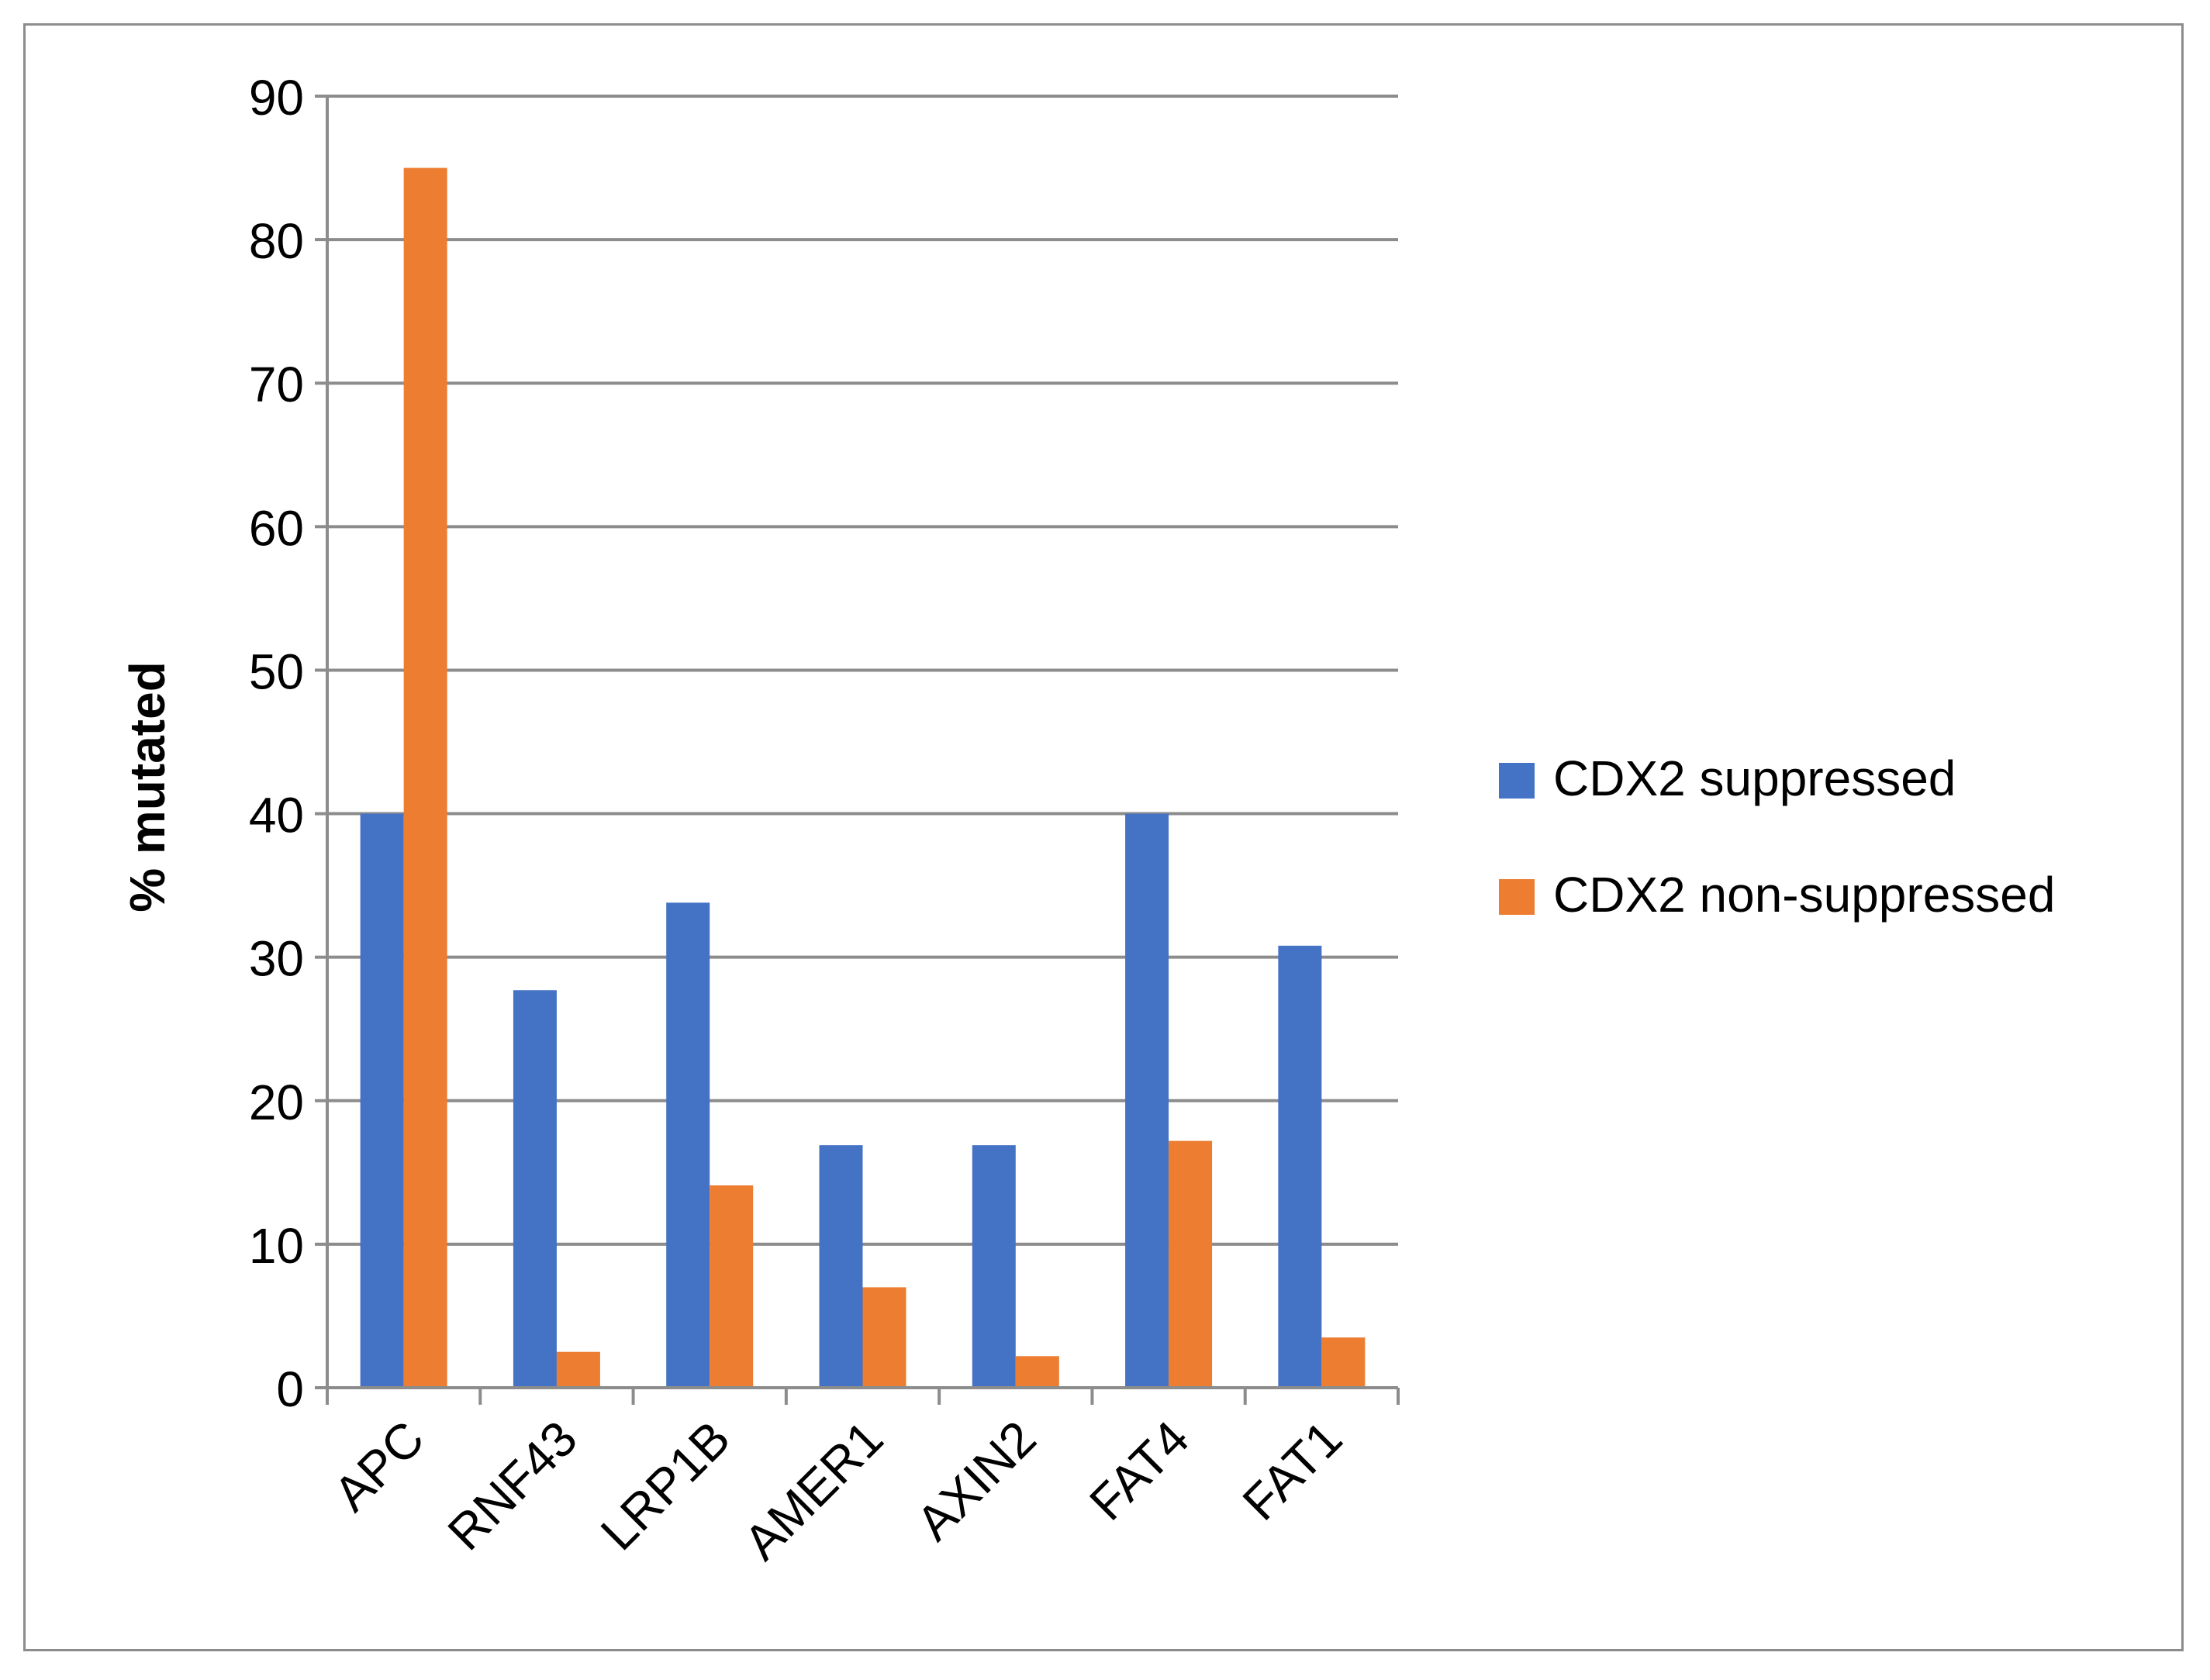 The height and width of the screenshot is (1680, 2210). Describe the element at coordinates (512, 1486) in the screenshot. I see `x-tick-label: RNF43` at that location.